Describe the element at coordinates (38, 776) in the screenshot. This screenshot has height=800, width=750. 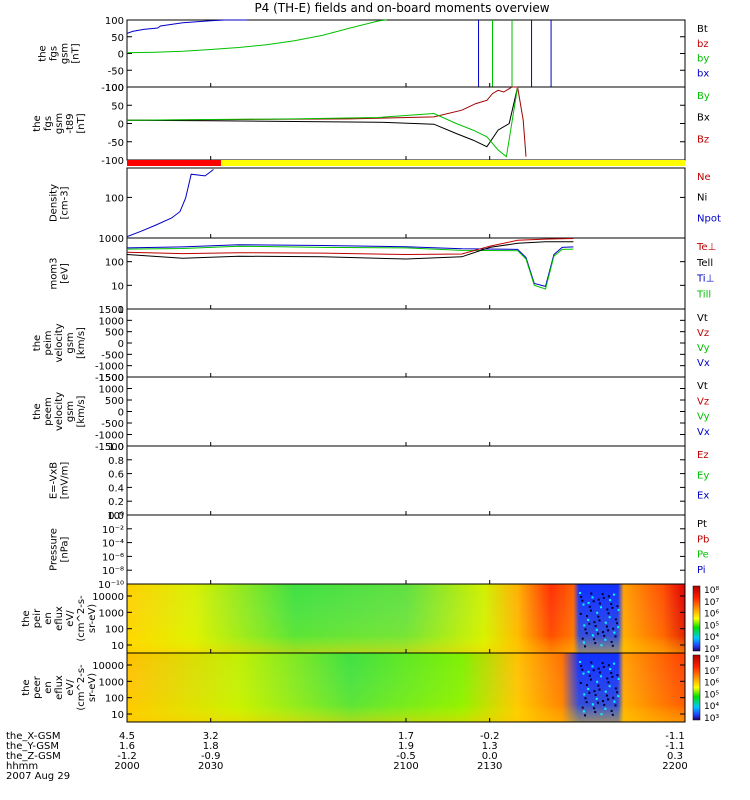
I see `date-label: 2007 Aug 29` at that location.